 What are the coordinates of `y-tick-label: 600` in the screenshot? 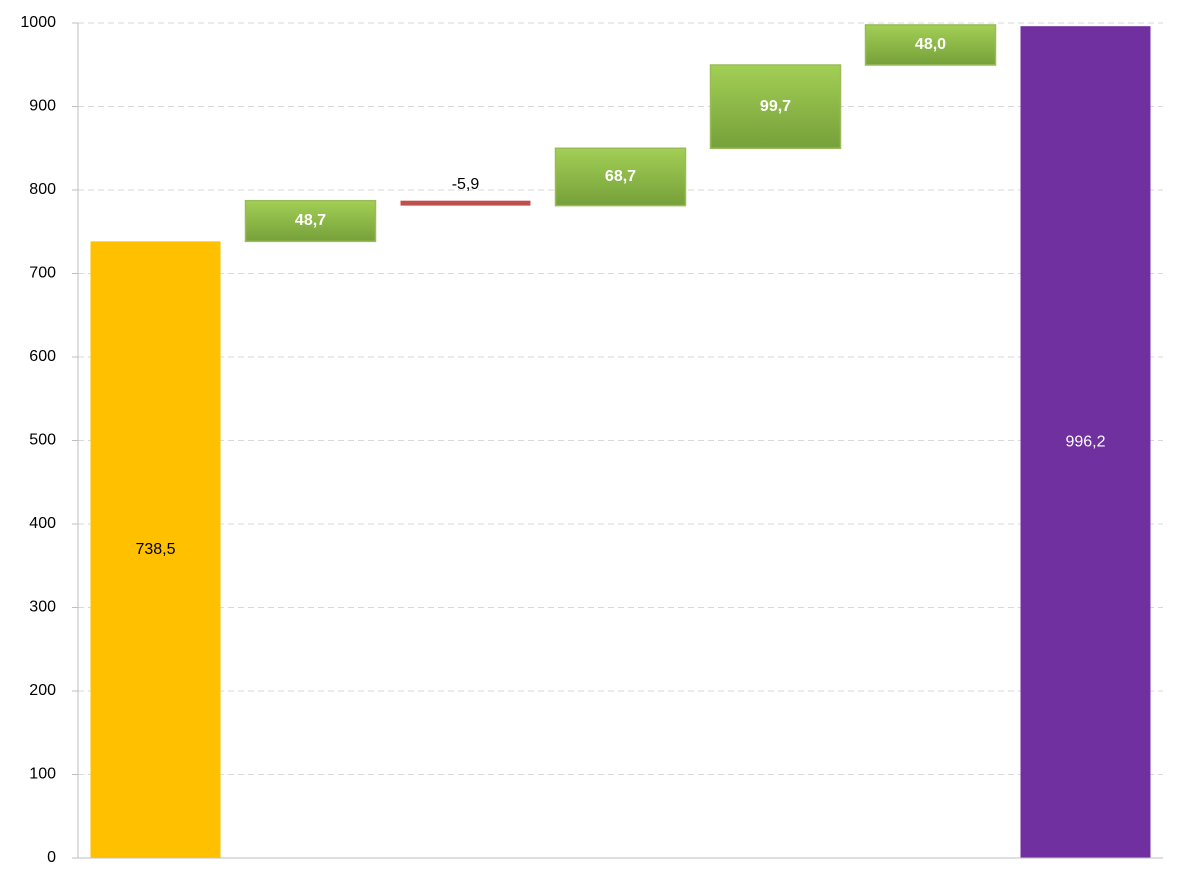 It's located at (42, 356).